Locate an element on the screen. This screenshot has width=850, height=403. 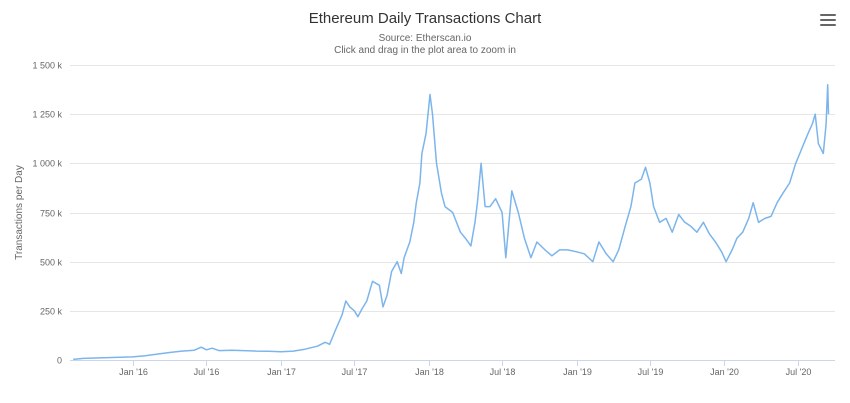
hamburger-menu-icon is located at coordinates (828, 20).